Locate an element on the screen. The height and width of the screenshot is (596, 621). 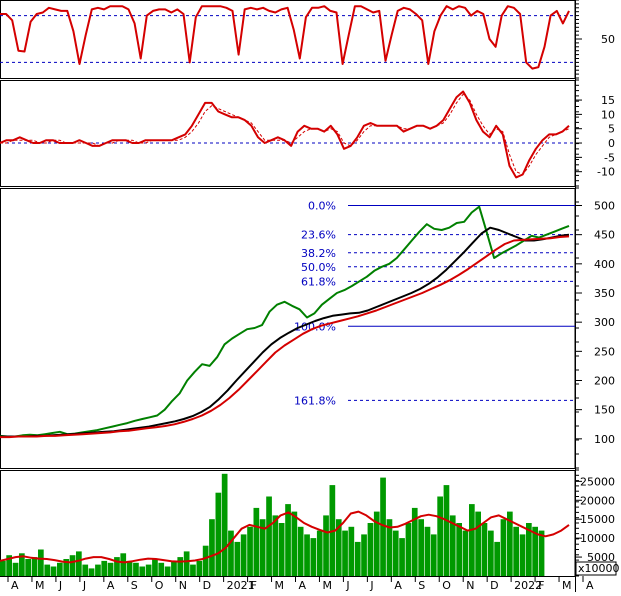
macd-tick-label: -10 is located at coordinates (606, 172).